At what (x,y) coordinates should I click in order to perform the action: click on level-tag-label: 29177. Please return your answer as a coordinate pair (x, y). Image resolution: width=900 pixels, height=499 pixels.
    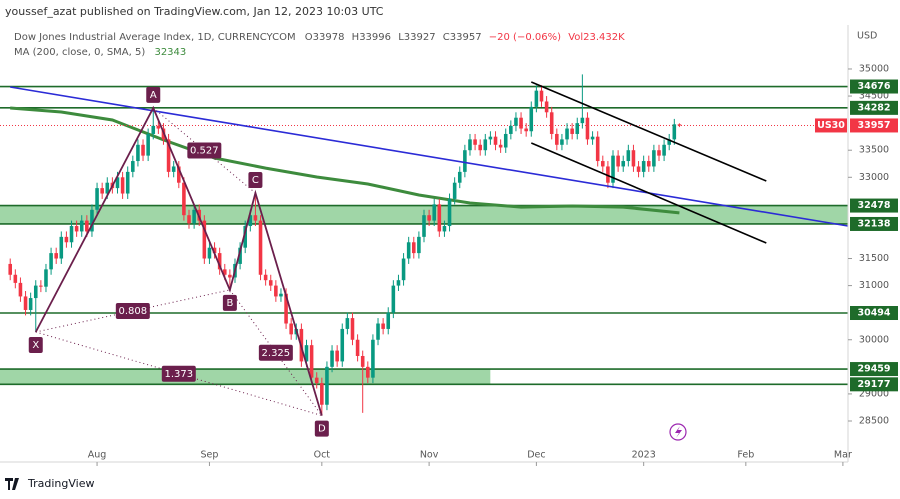
    Looking at the image, I should click on (873, 384).